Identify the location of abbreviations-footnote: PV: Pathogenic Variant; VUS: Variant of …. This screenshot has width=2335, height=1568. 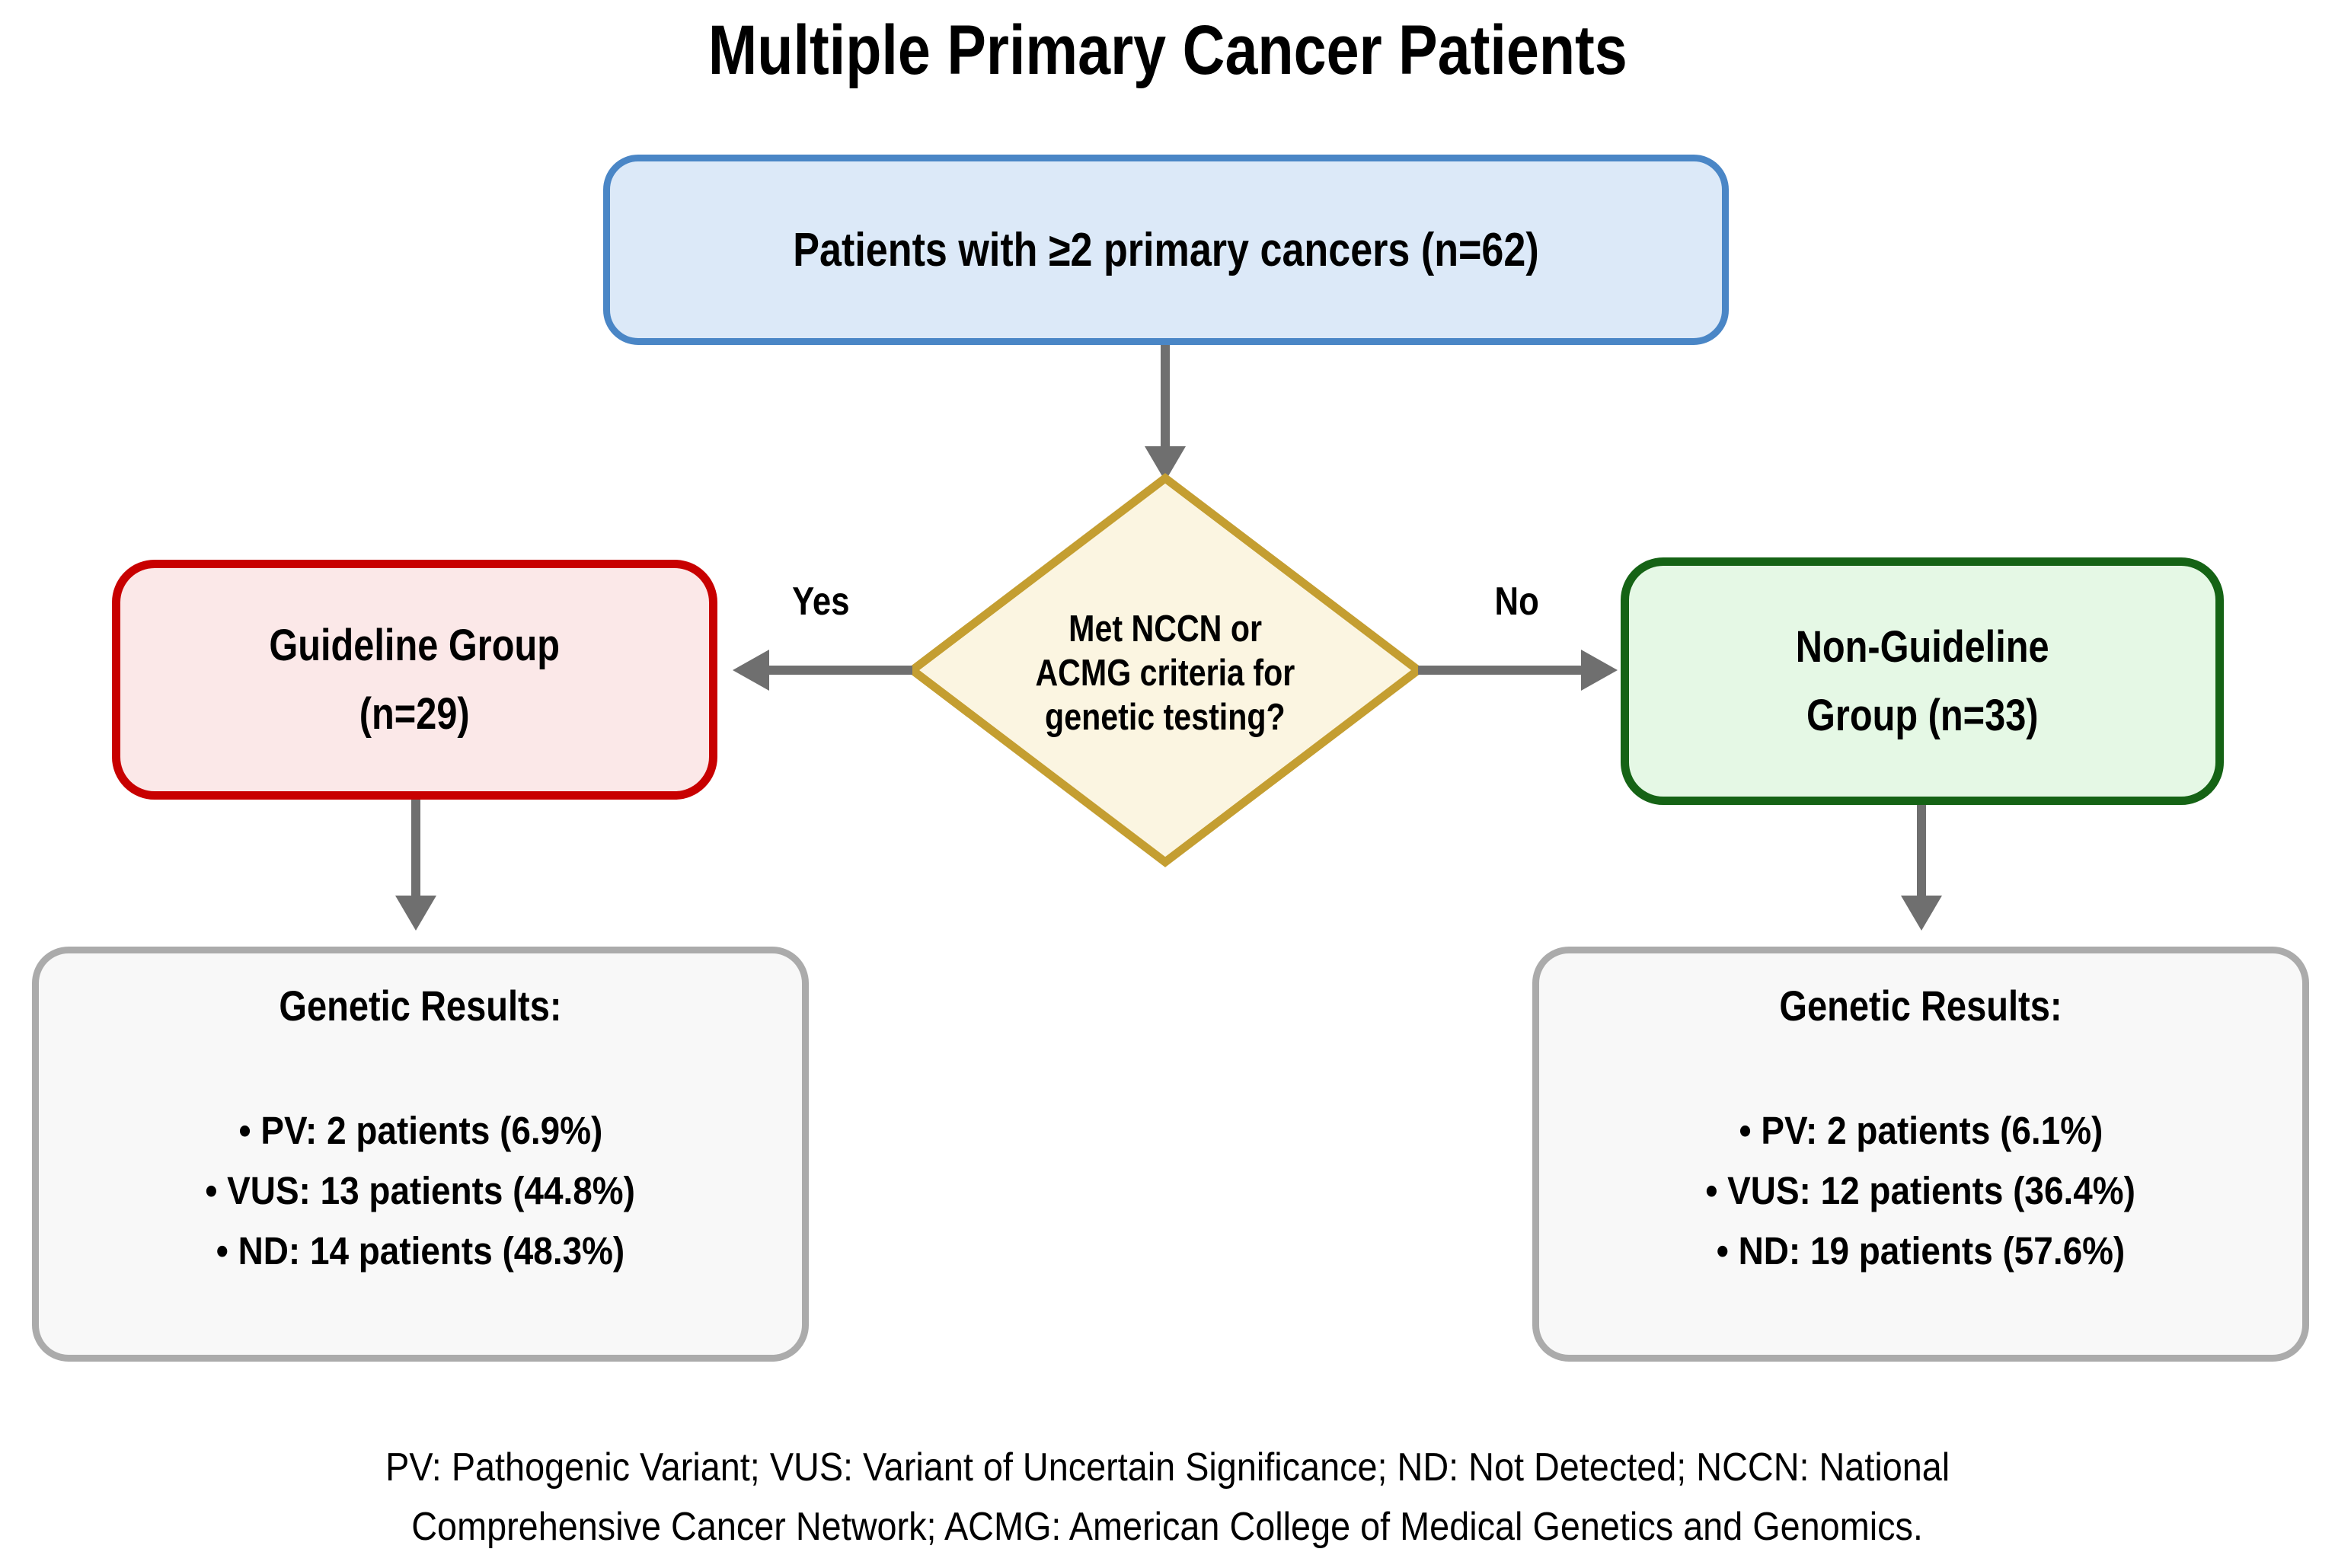
(1167, 1498).